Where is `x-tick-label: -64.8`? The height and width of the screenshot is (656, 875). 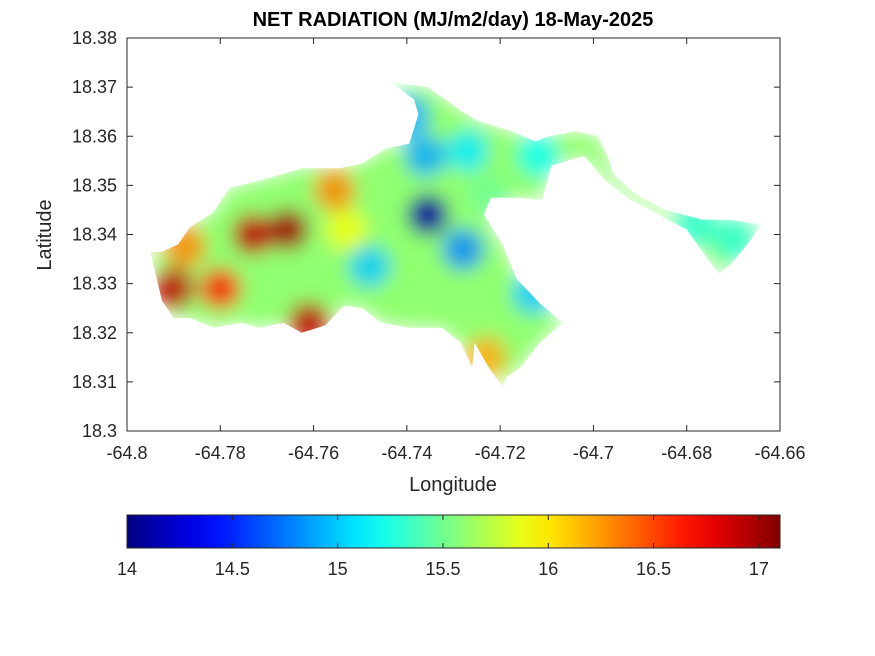 x-tick-label: -64.8 is located at coordinates (126, 453).